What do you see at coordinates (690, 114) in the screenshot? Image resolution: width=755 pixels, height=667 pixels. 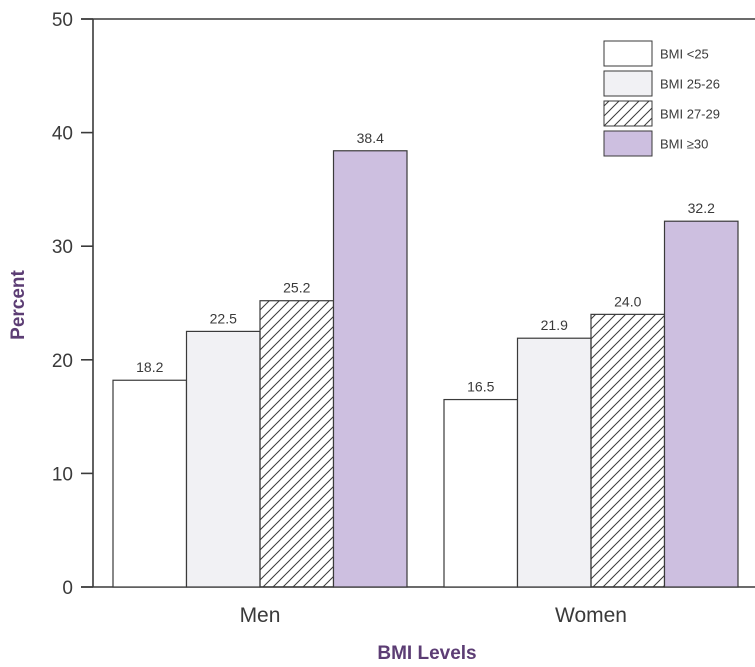 I see `legend-label: BMI 27-29` at bounding box center [690, 114].